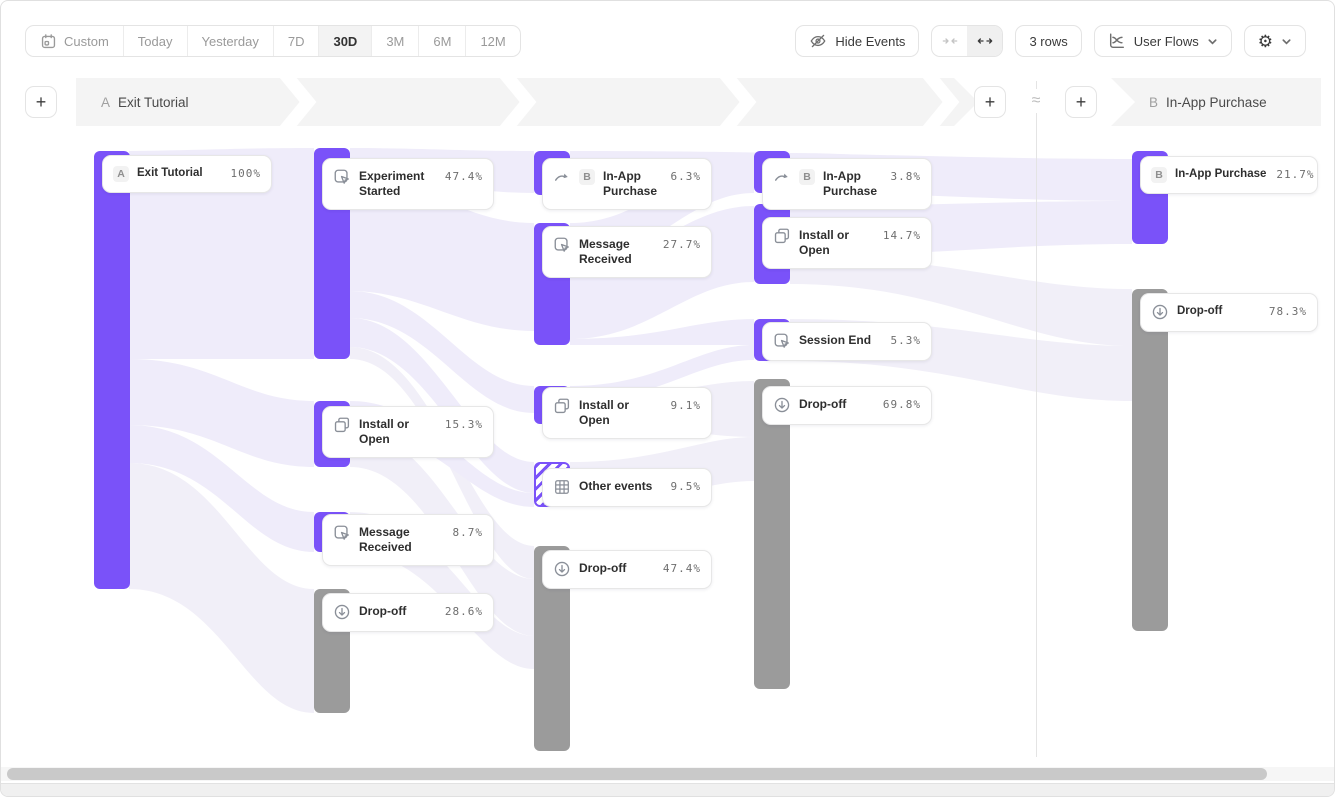  What do you see at coordinates (1154, 102) in the screenshot?
I see `series-b-badge: B` at bounding box center [1154, 102].